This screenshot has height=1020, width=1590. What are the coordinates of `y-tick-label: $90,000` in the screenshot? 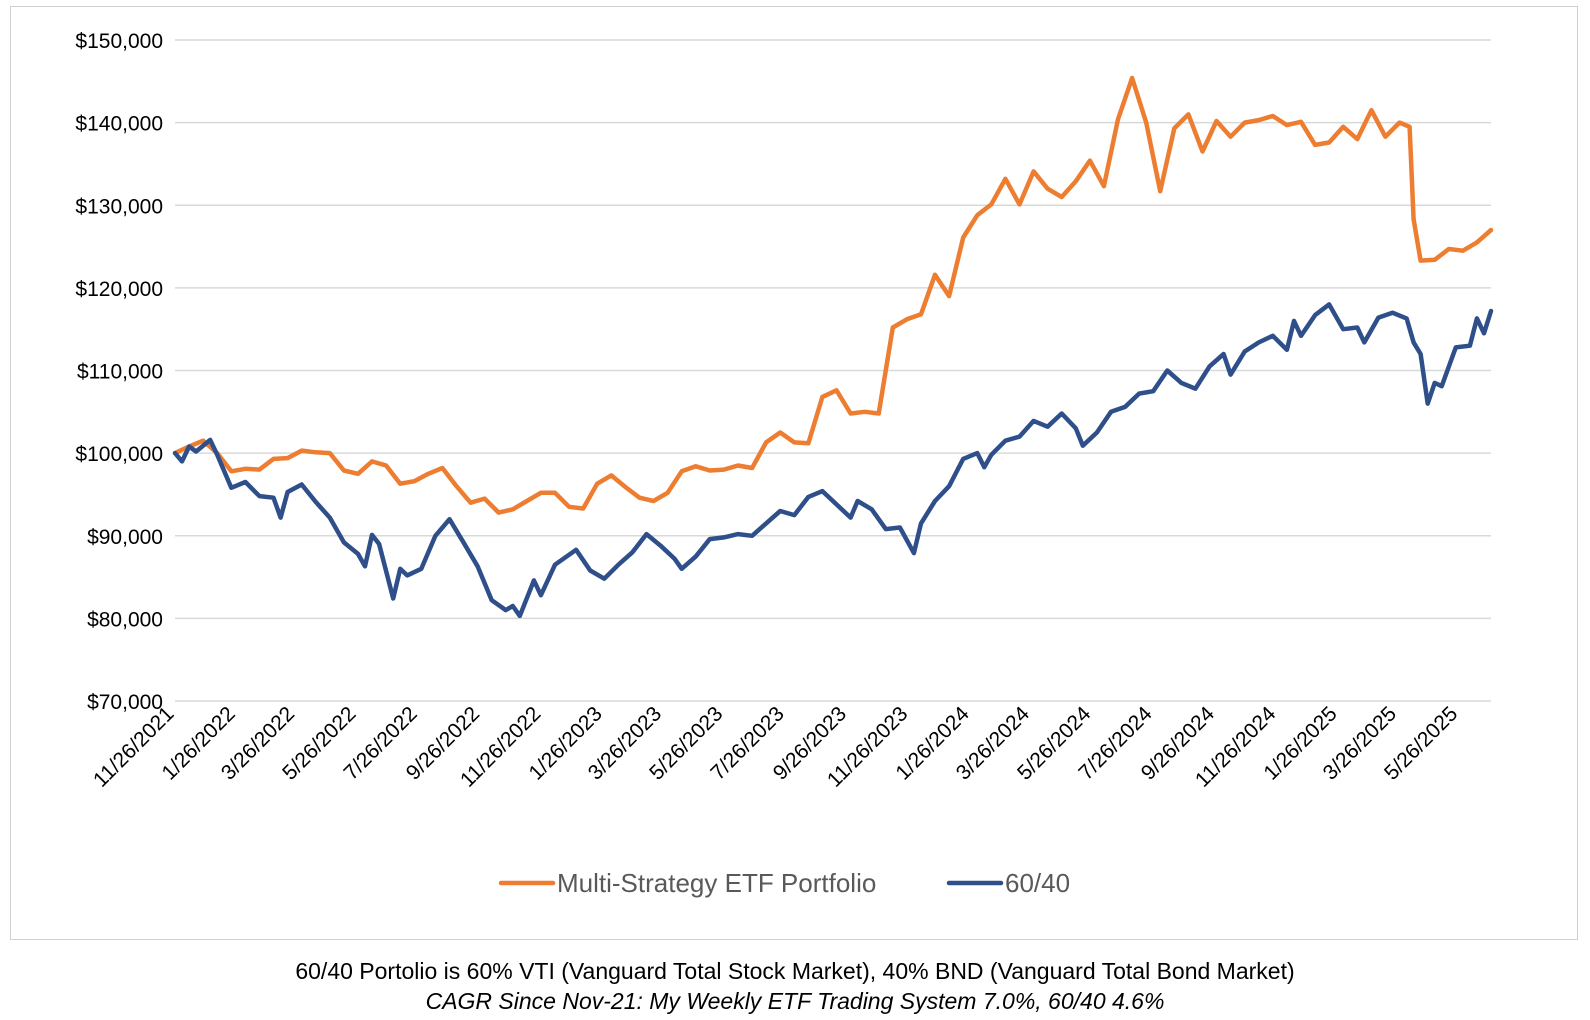 It's located at (125, 537).